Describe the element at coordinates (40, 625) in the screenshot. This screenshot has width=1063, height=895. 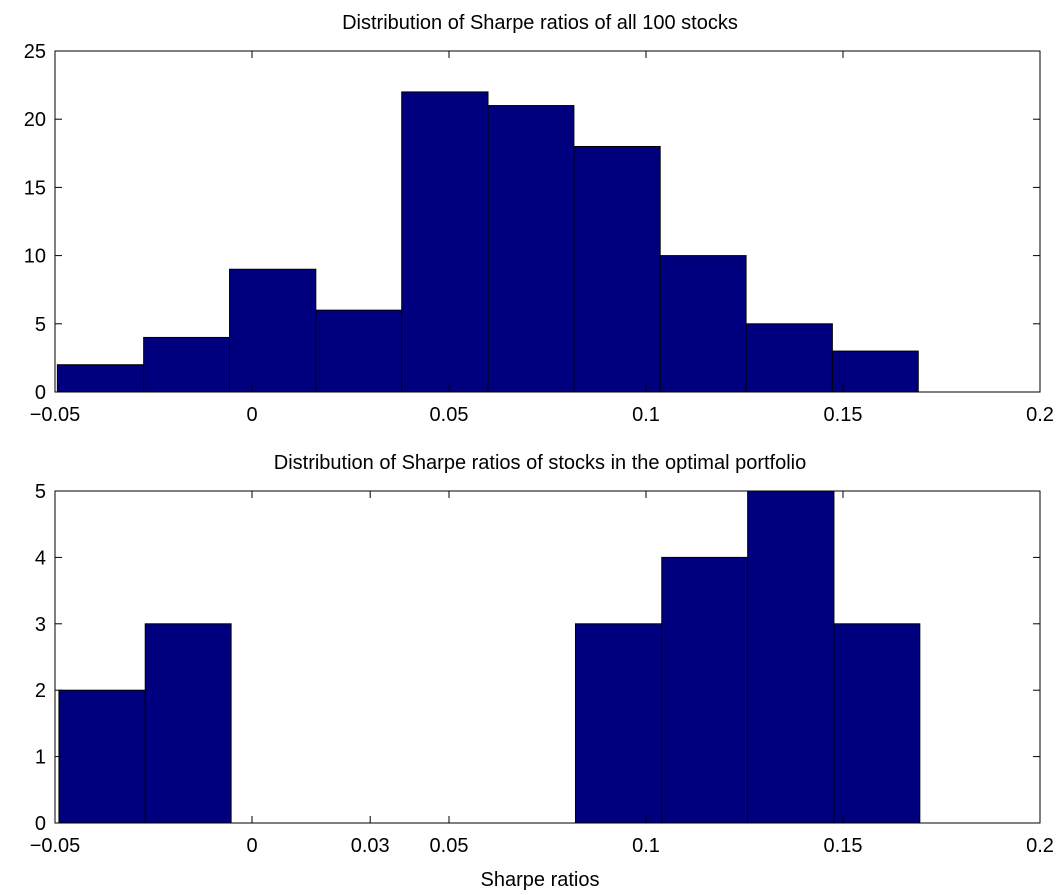
I see `y-tick-label: 3` at that location.